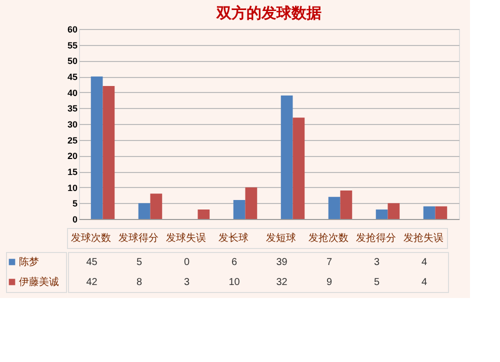 This screenshot has height=362, width=500. What do you see at coordinates (282, 282) in the screenshot?
I see `data-label: 32` at bounding box center [282, 282].